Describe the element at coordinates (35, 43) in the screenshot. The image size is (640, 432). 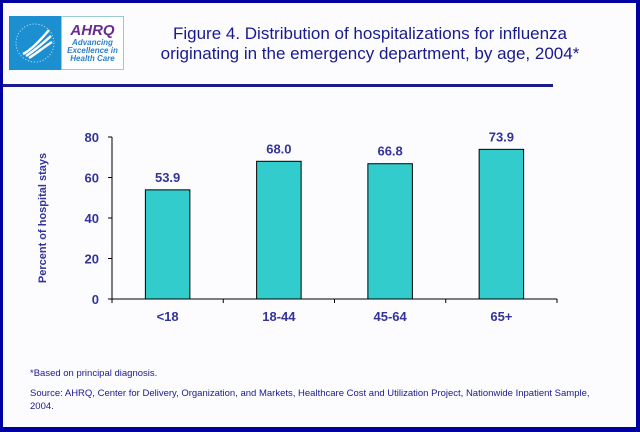
I see `hhs-eagle-logo` at that location.